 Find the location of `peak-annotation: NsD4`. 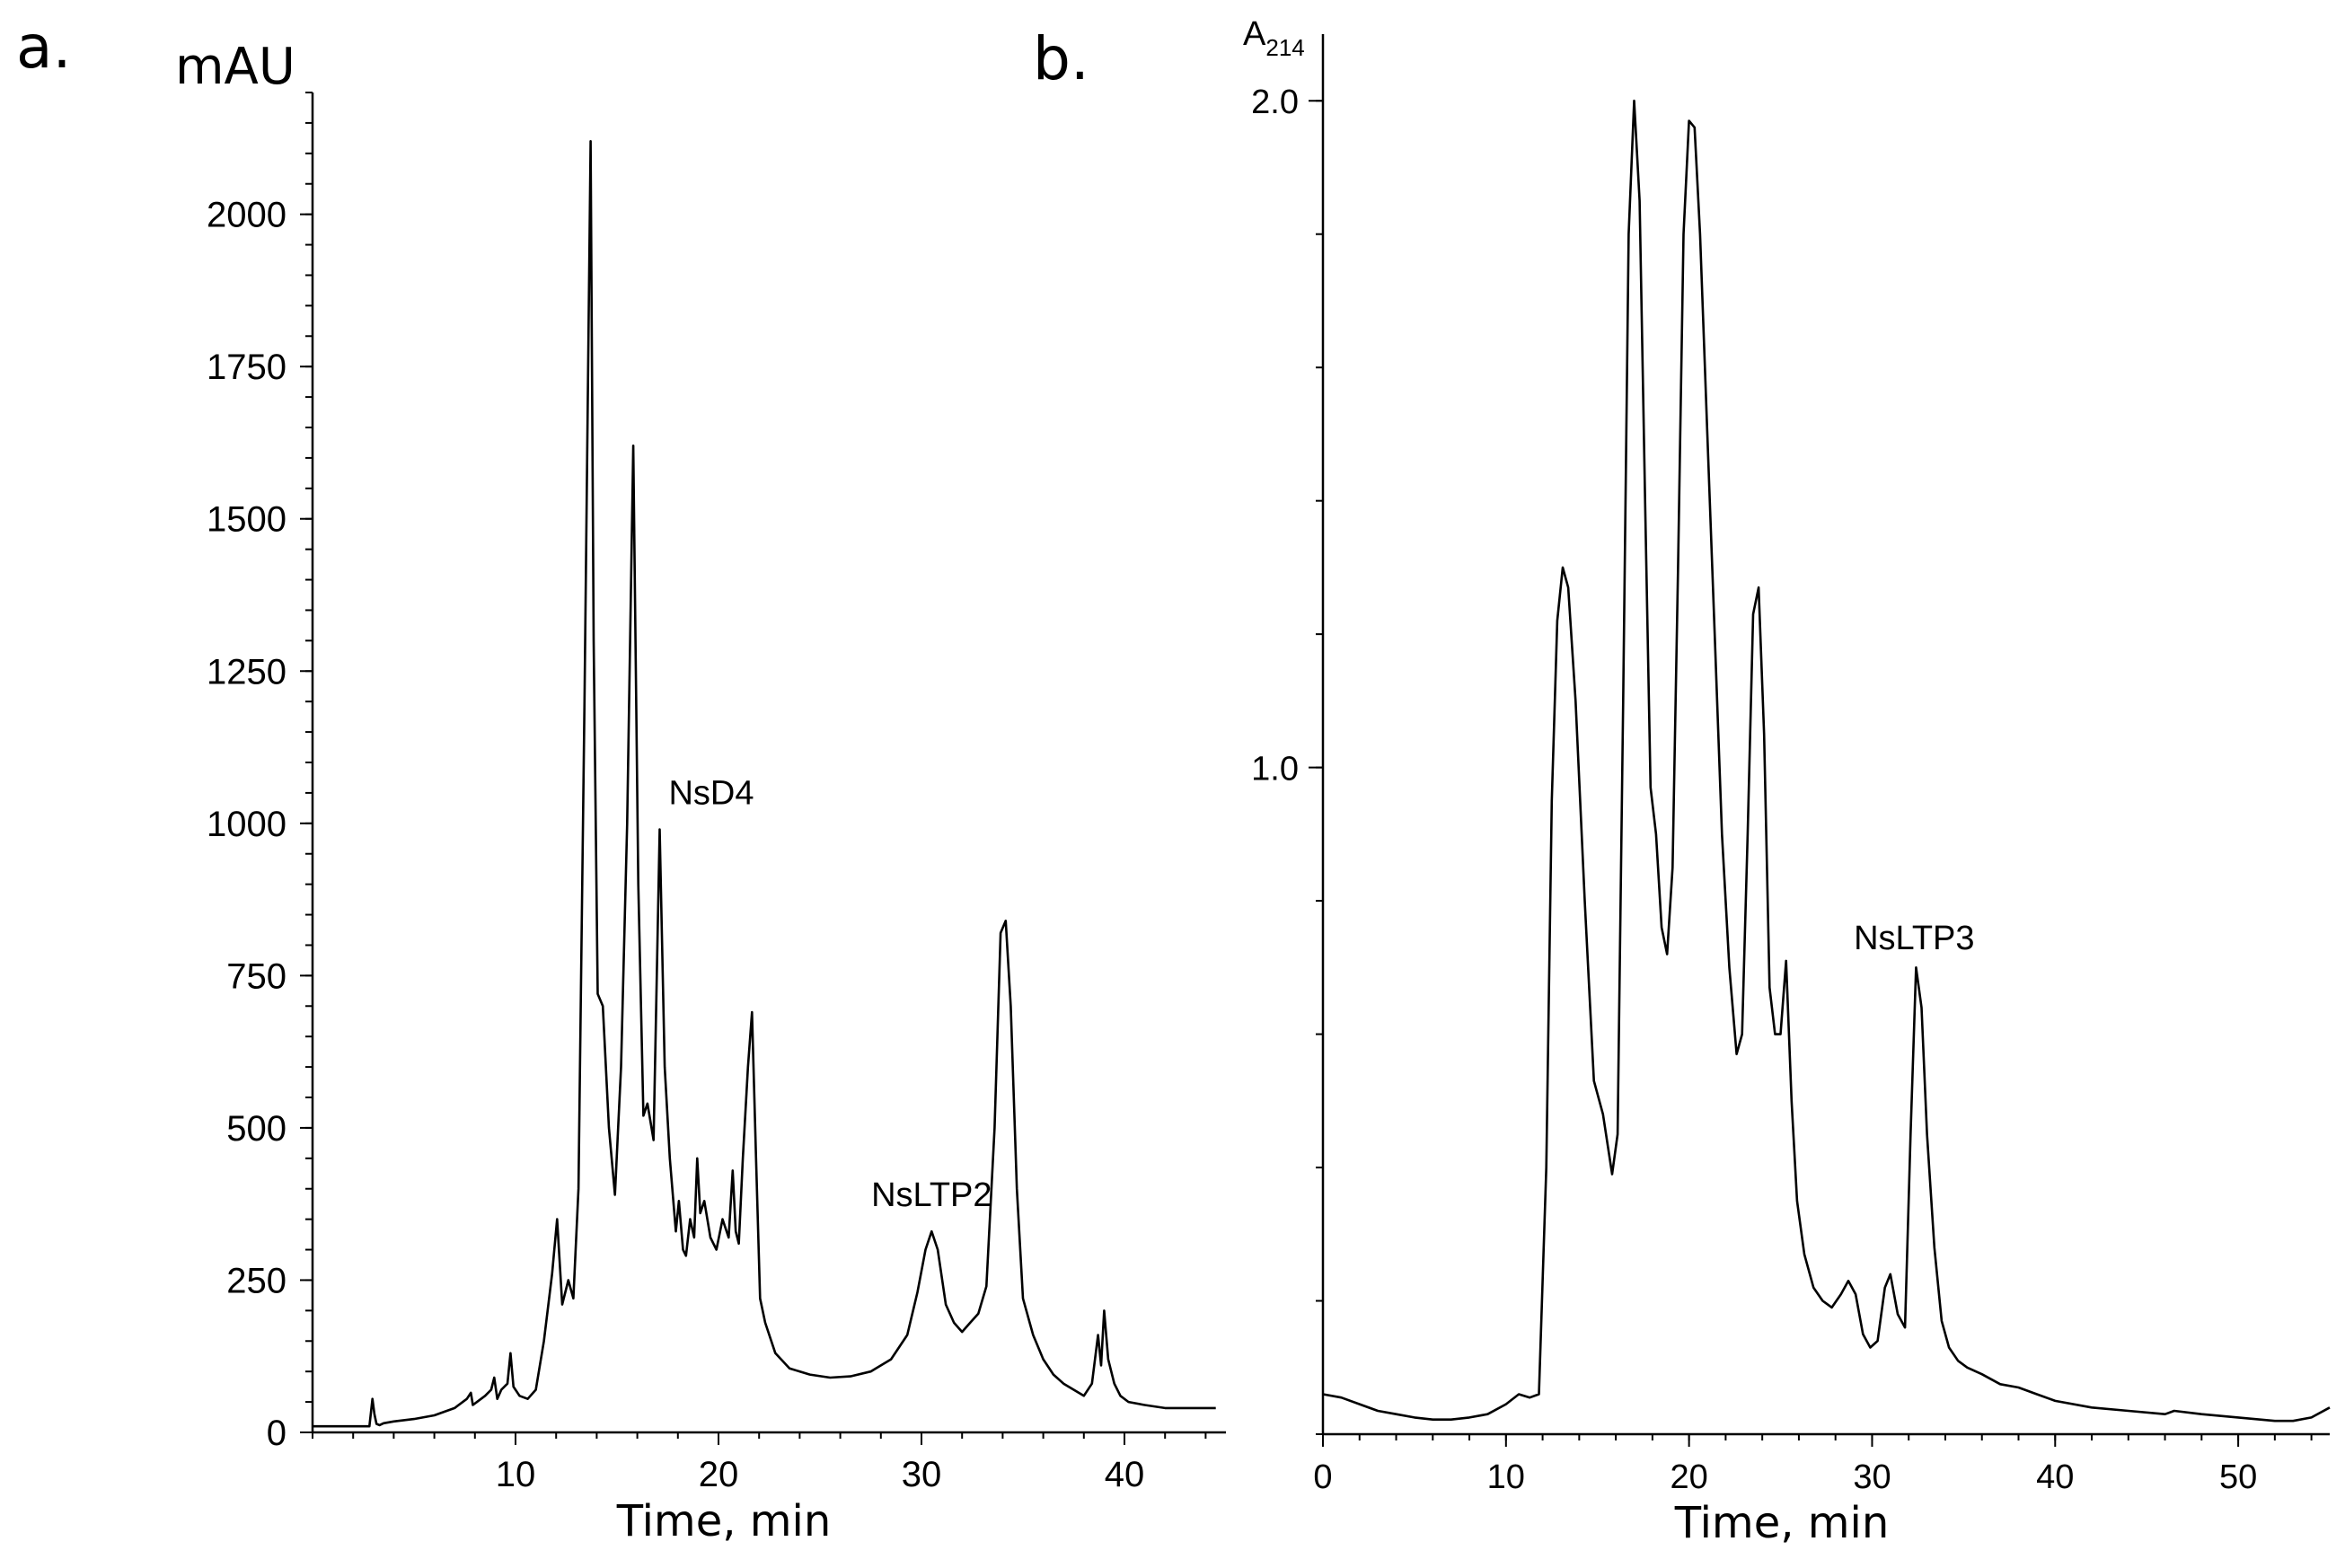

peak-annotation: NsD4 is located at coordinates (711, 794).